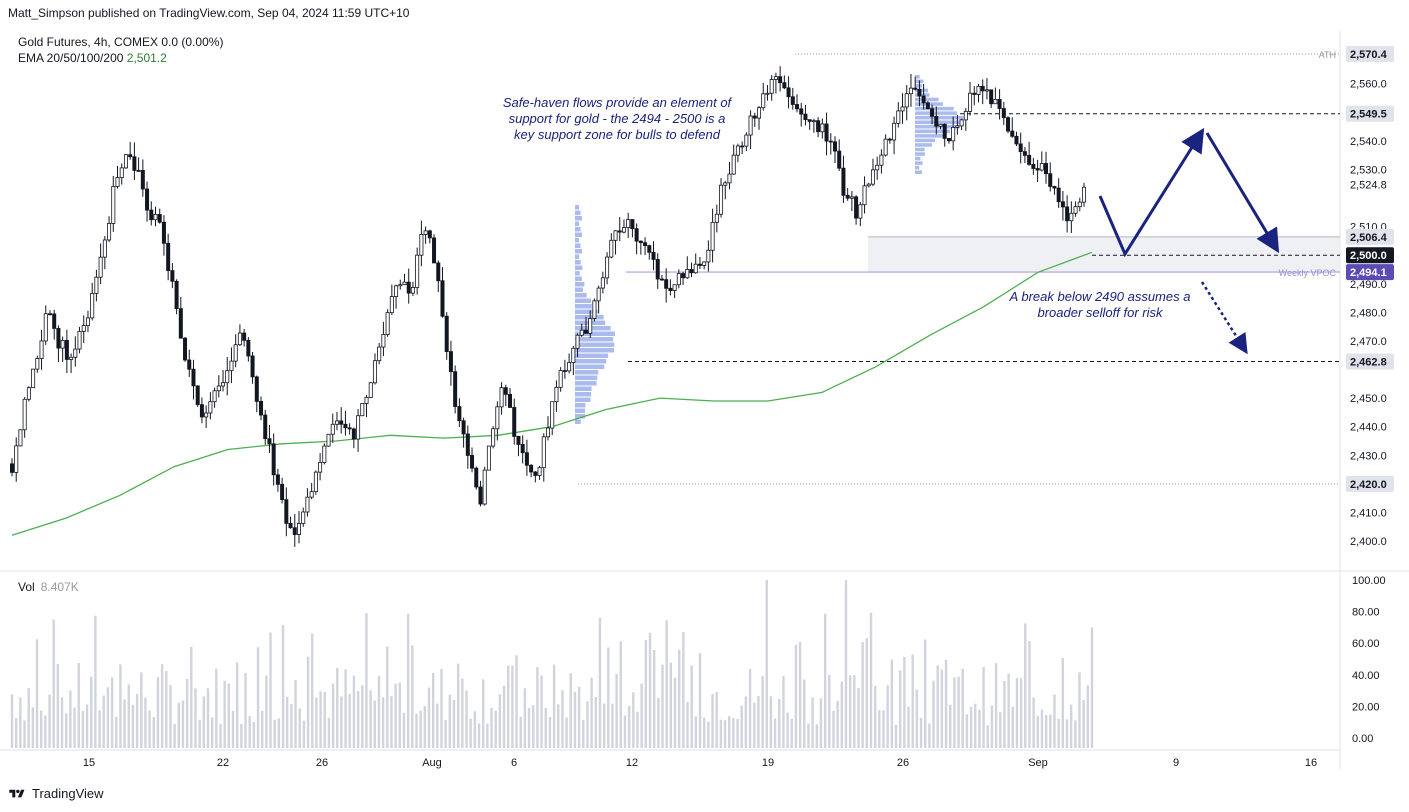  Describe the element at coordinates (71, 58) in the screenshot. I see `ema-label: EMA 20/50/100/200` at that location.